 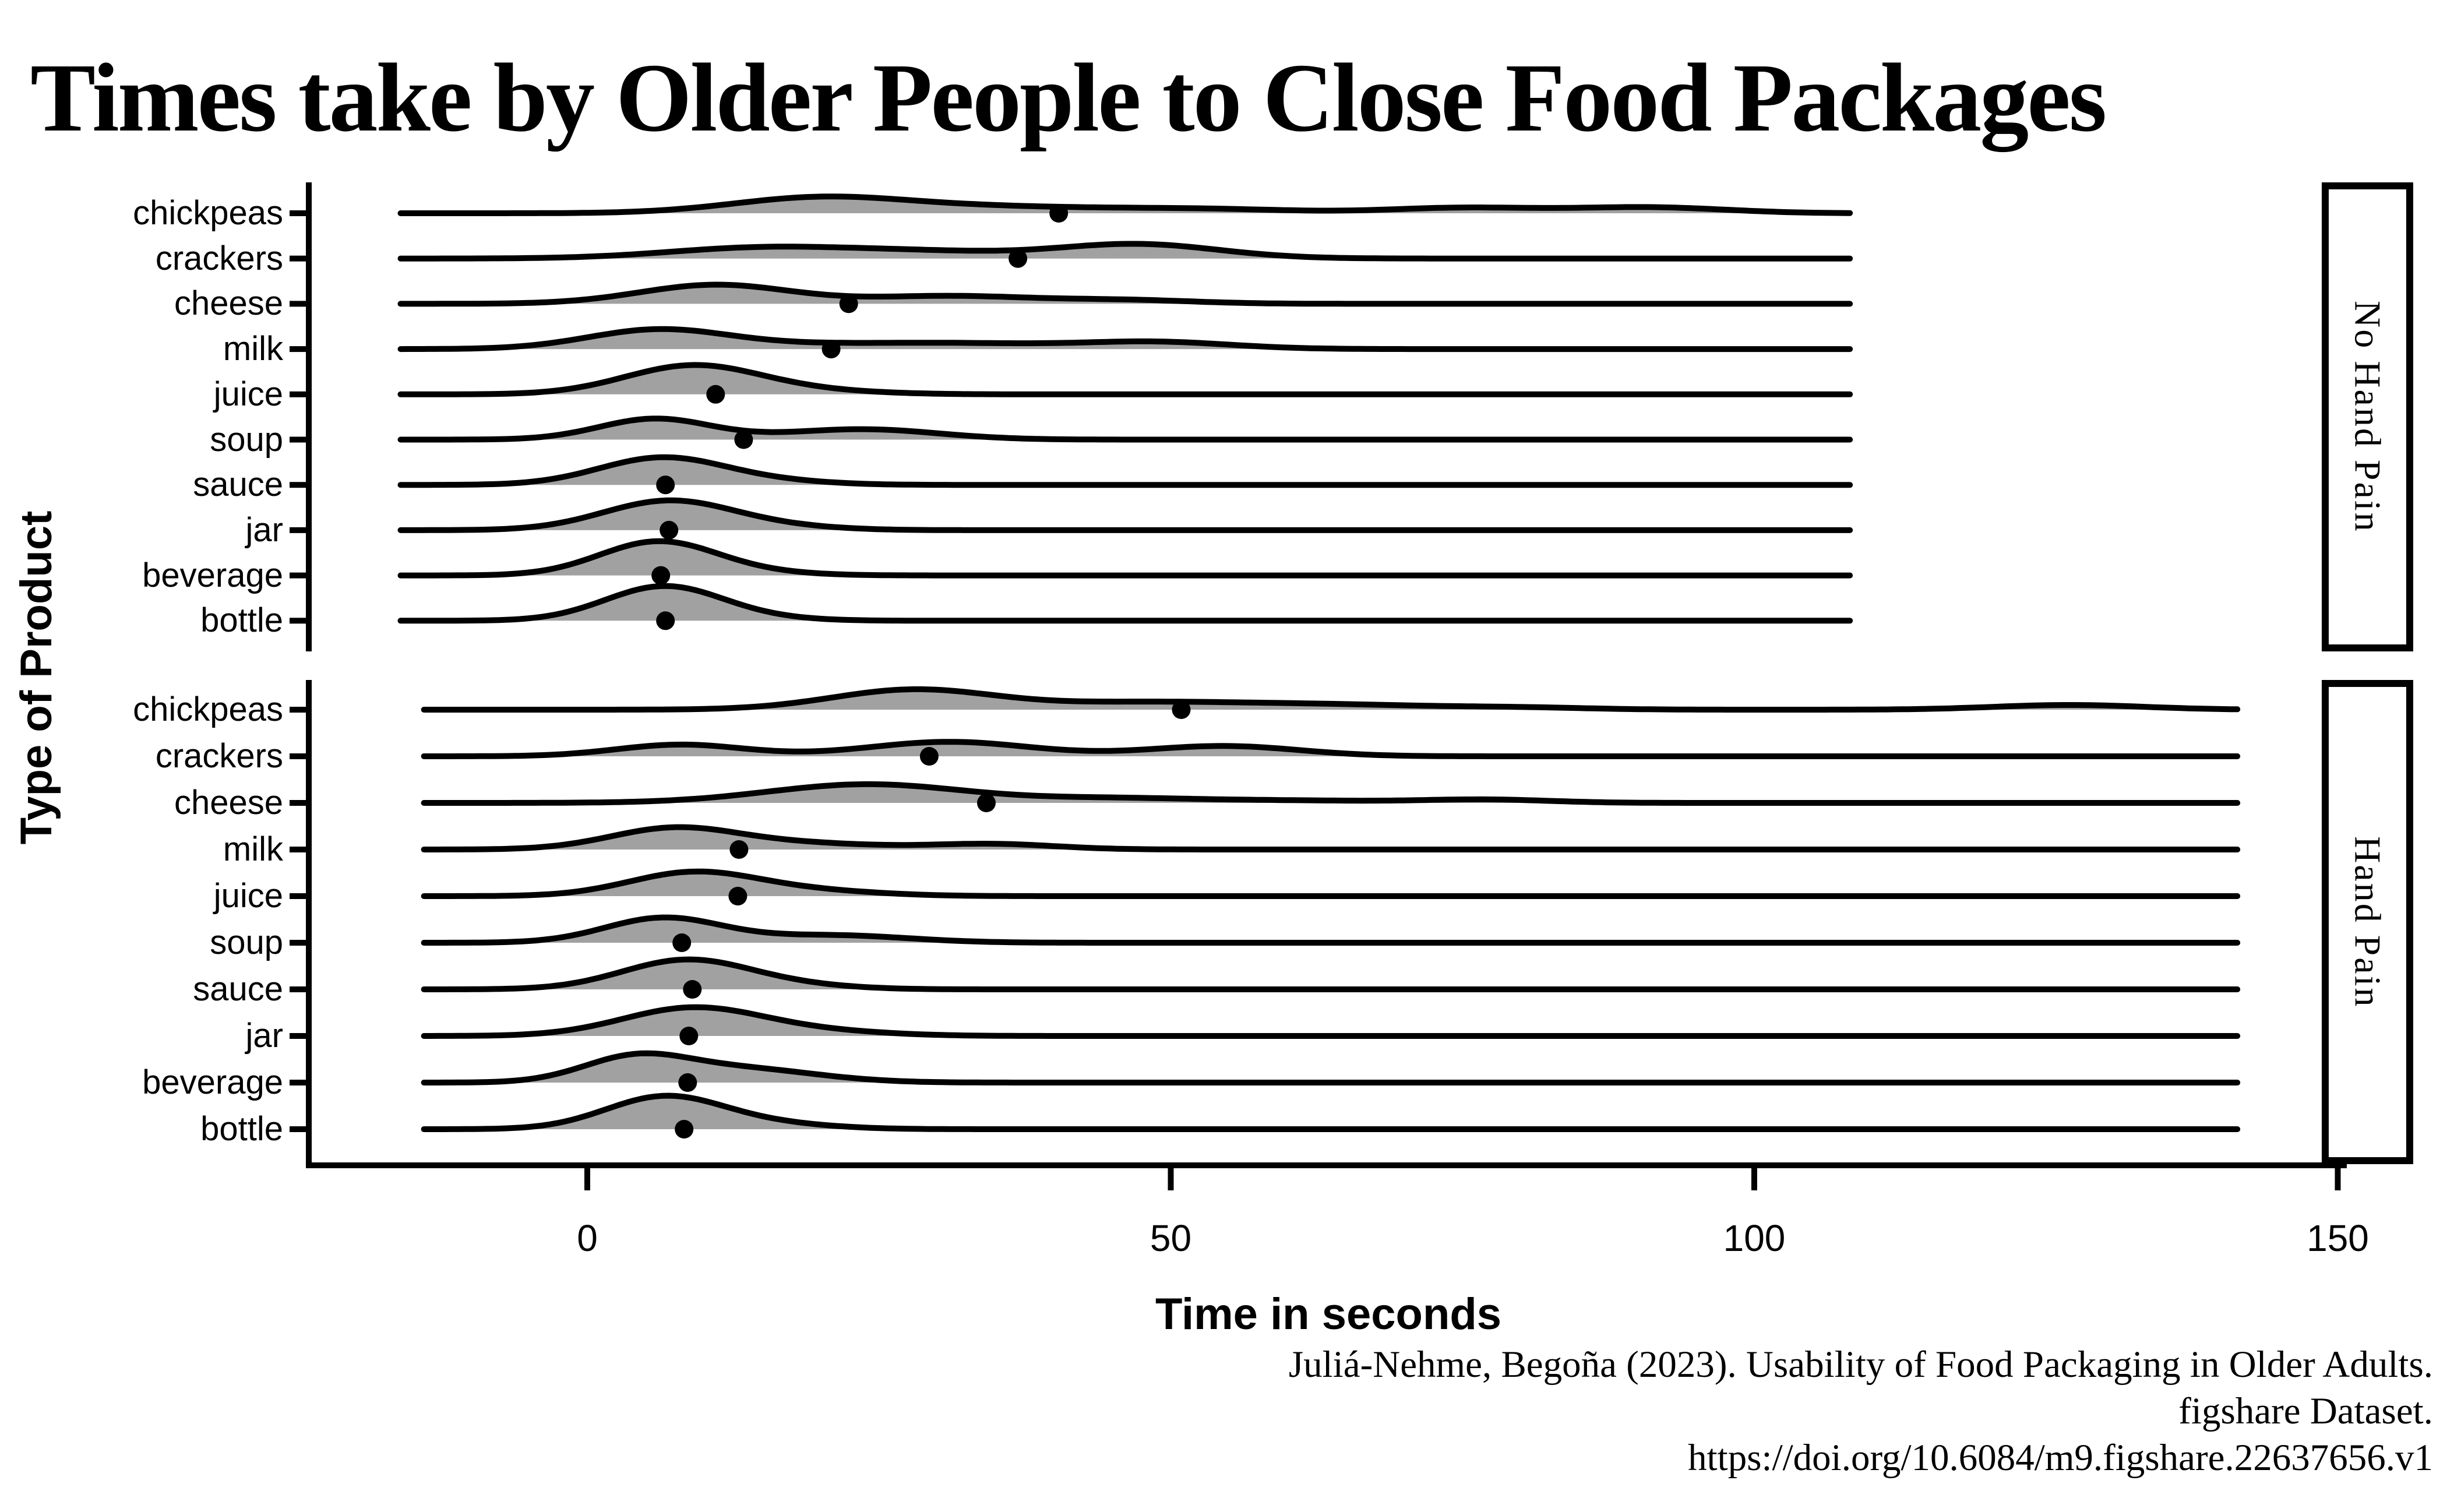 What do you see at coordinates (1125, 294) in the screenshot?
I see `ridge-line-no-hand-pain-cheese` at bounding box center [1125, 294].